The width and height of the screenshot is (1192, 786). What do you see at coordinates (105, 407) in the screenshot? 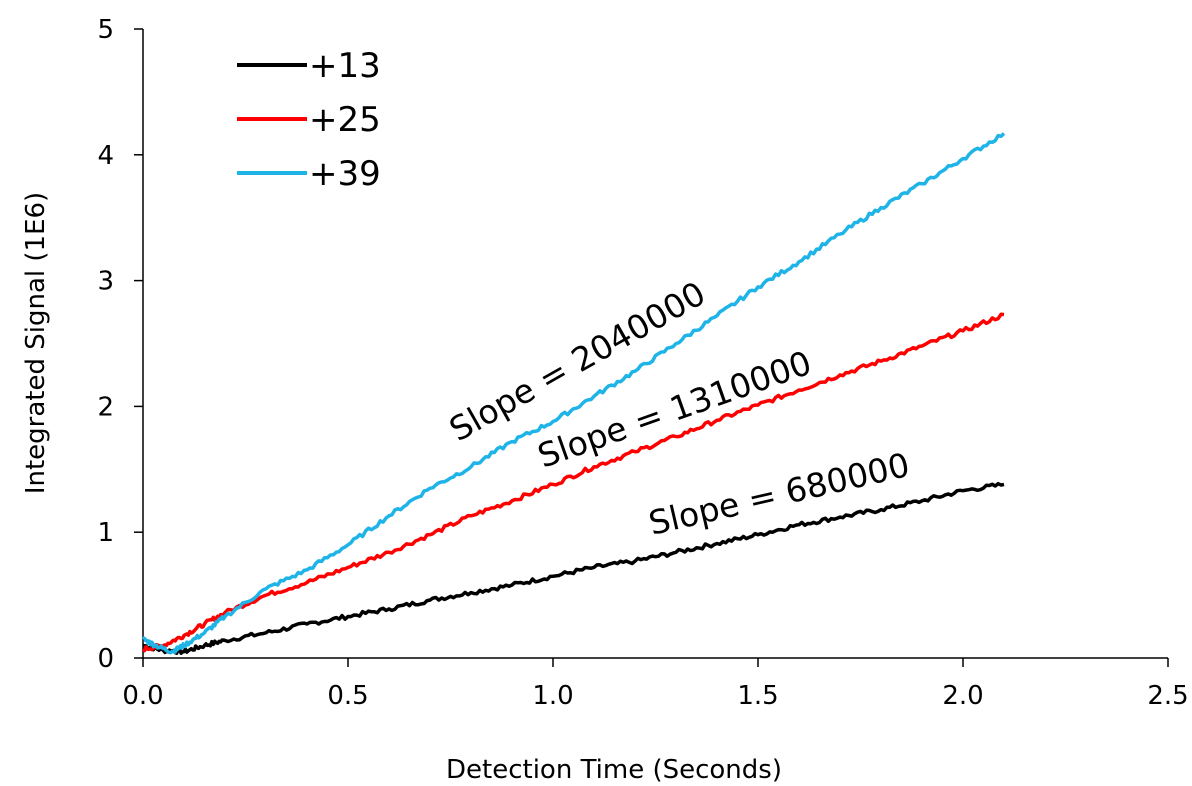
I see `y-tick-label: 2` at bounding box center [105, 407].